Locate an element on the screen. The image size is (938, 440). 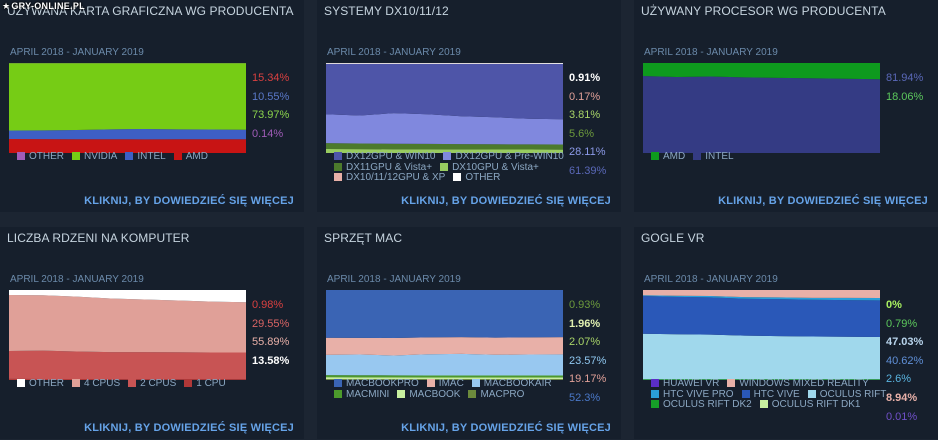
value-label: 8.94% is located at coordinates (902, 397).